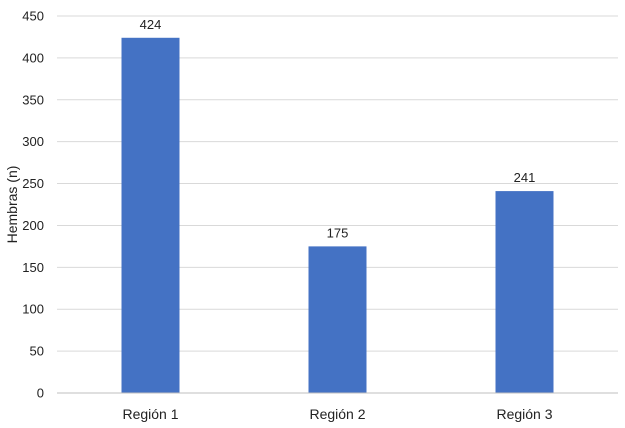  I want to click on bar-data-label: 424, so click(151, 24).